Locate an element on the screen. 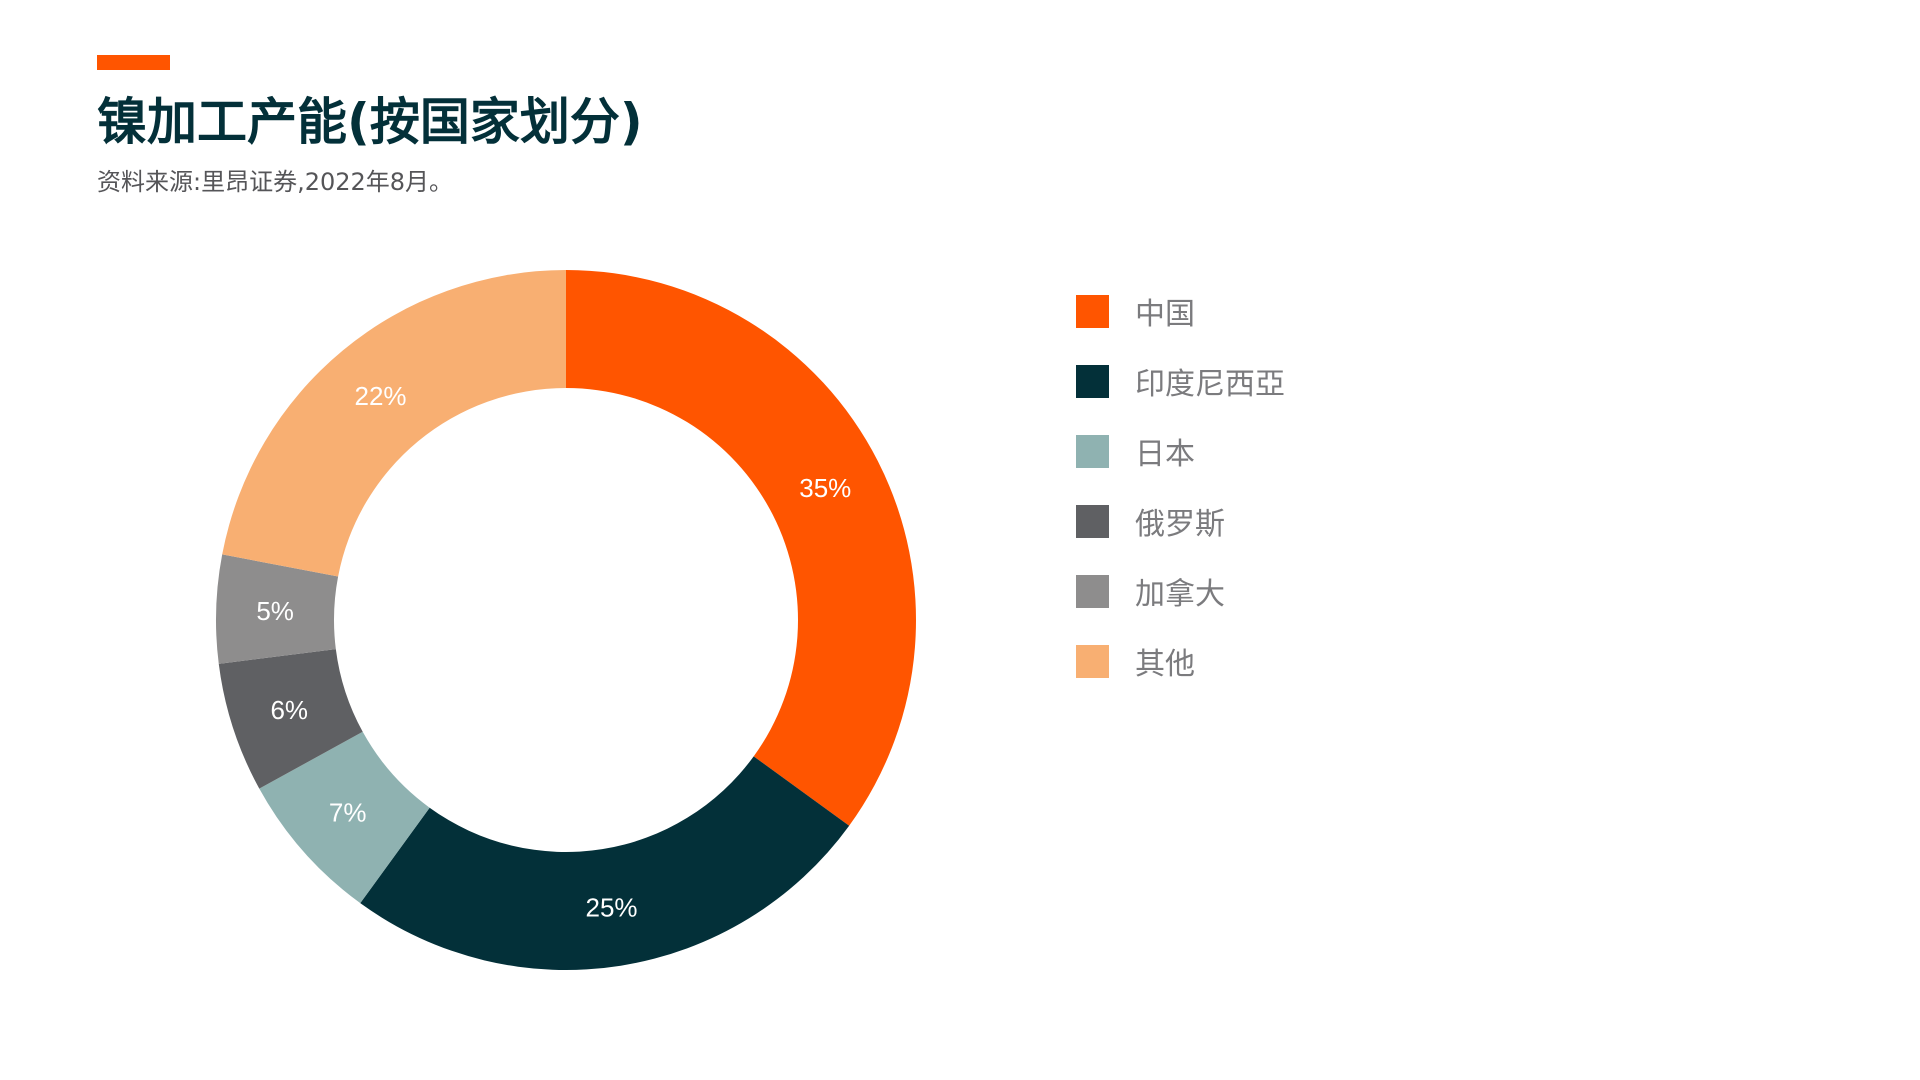  legend-item-3: 俄罗斯 is located at coordinates (1180, 521).